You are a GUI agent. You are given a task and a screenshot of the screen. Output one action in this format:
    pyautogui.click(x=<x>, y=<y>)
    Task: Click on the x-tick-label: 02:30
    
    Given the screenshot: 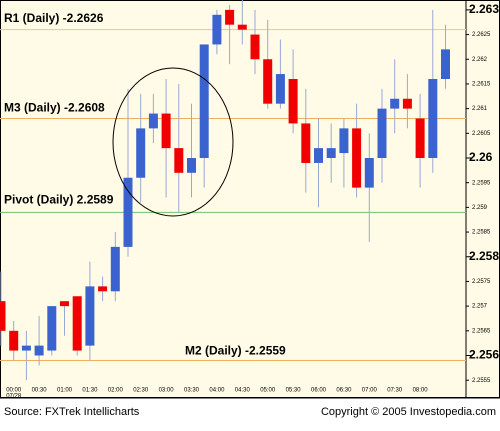 What is the action you would take?
    pyautogui.click(x=141, y=391)
    